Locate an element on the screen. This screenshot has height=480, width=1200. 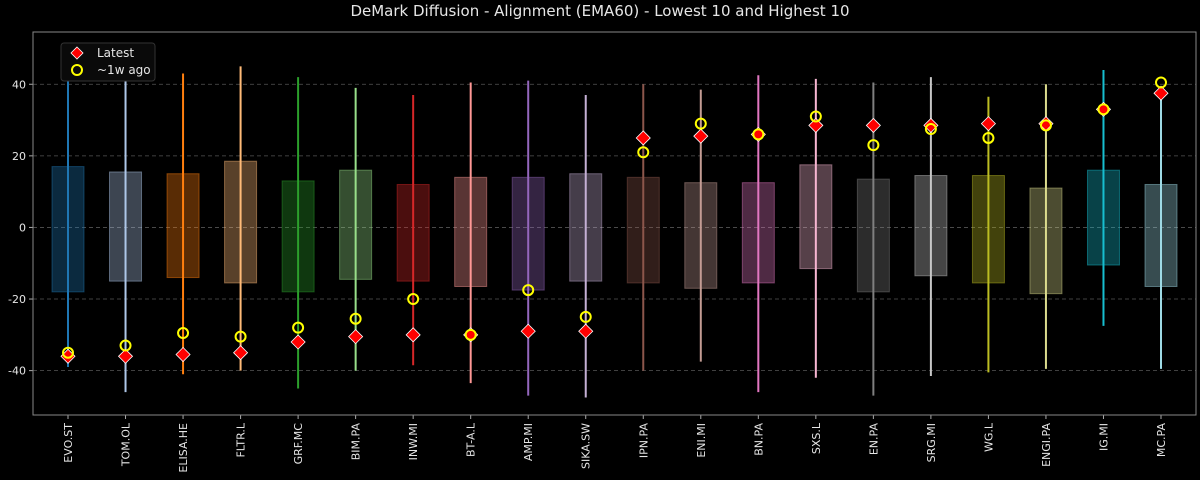
x-tick-label: ELISA.HE is located at coordinates (183, 448).